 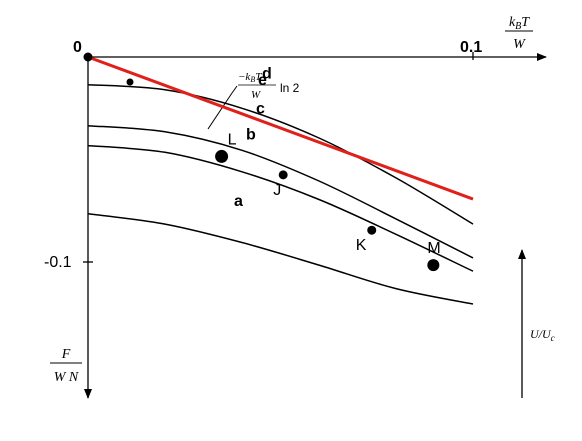 What do you see at coordinates (238, 201) in the screenshot?
I see `series-label-a: a` at bounding box center [238, 201].